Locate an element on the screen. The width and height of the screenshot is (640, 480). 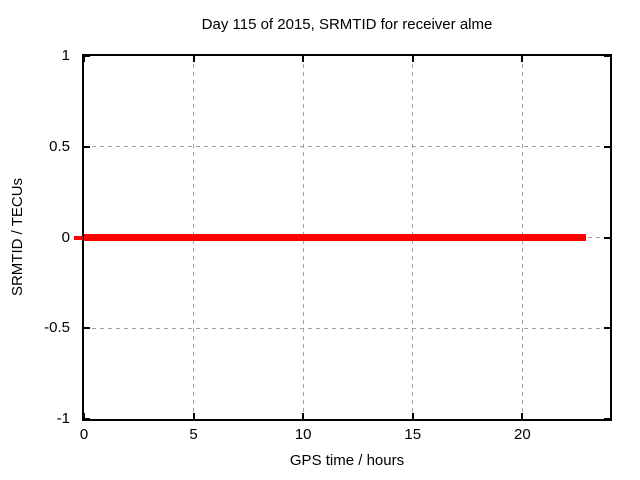
x-axis-label: GPS time / hours is located at coordinates (347, 460).